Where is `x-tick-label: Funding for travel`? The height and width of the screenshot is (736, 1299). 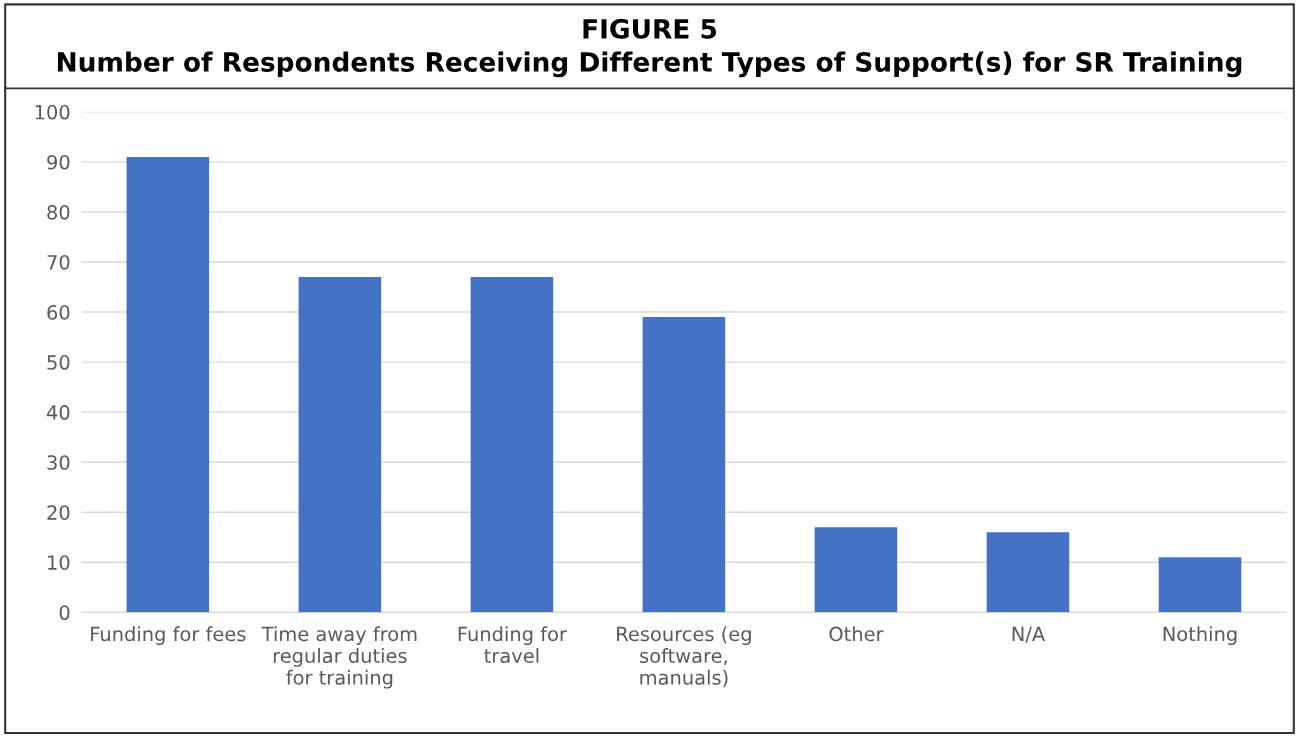 x-tick-label: Funding for travel is located at coordinates (512, 645).